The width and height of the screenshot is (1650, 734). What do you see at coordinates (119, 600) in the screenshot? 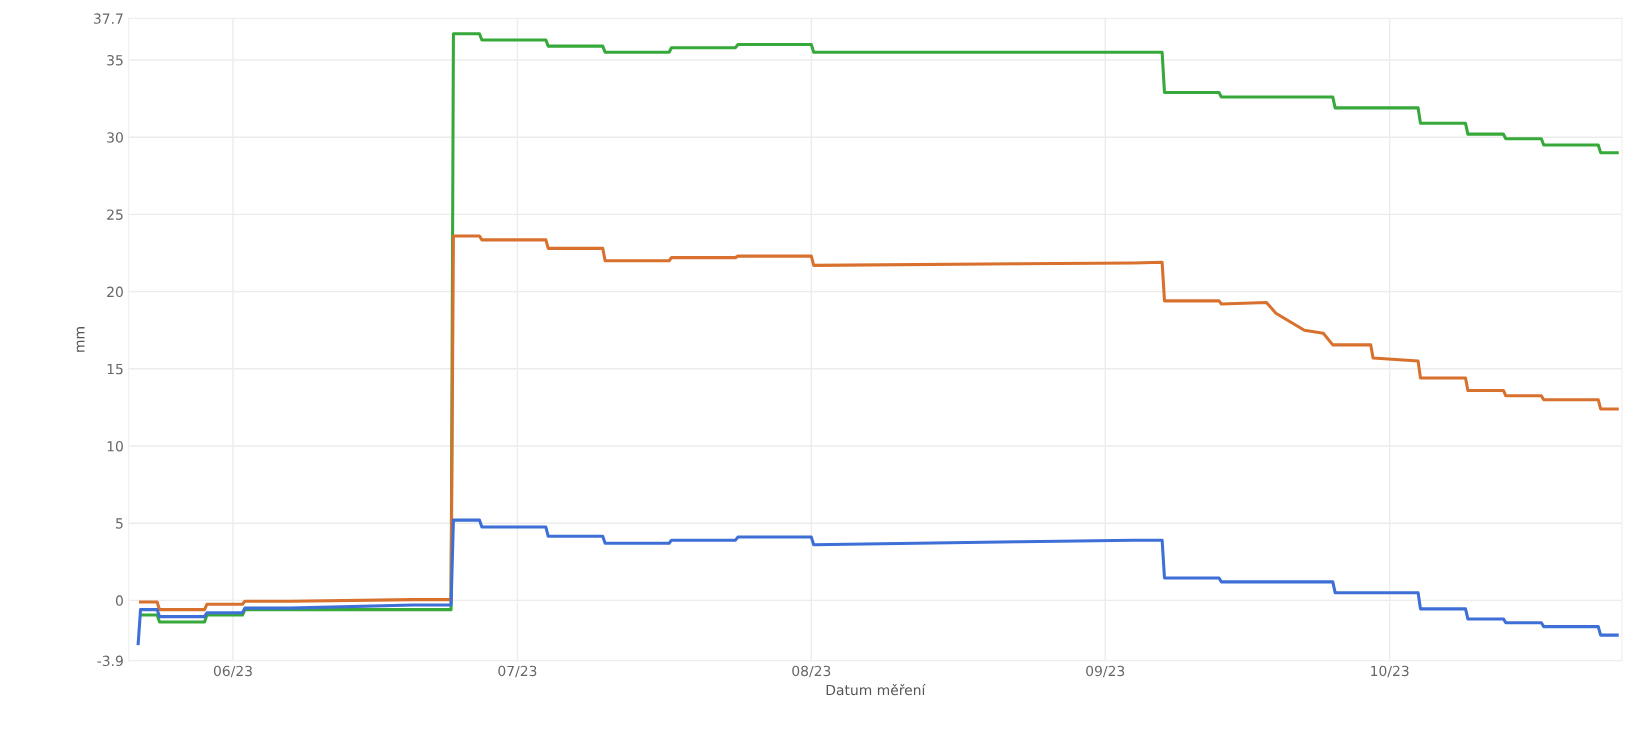
I see `y-tick-label: 0` at bounding box center [119, 600].